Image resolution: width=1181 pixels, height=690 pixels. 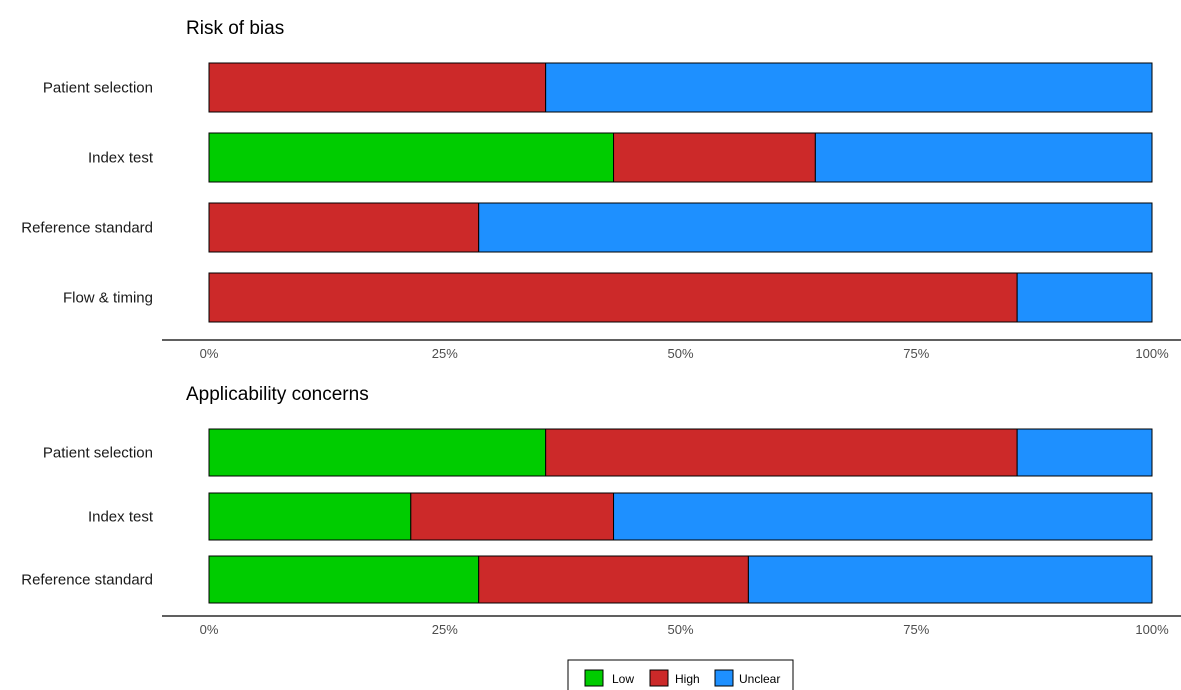 What do you see at coordinates (235, 28) in the screenshot?
I see `panel-title: Risk of bias` at bounding box center [235, 28].